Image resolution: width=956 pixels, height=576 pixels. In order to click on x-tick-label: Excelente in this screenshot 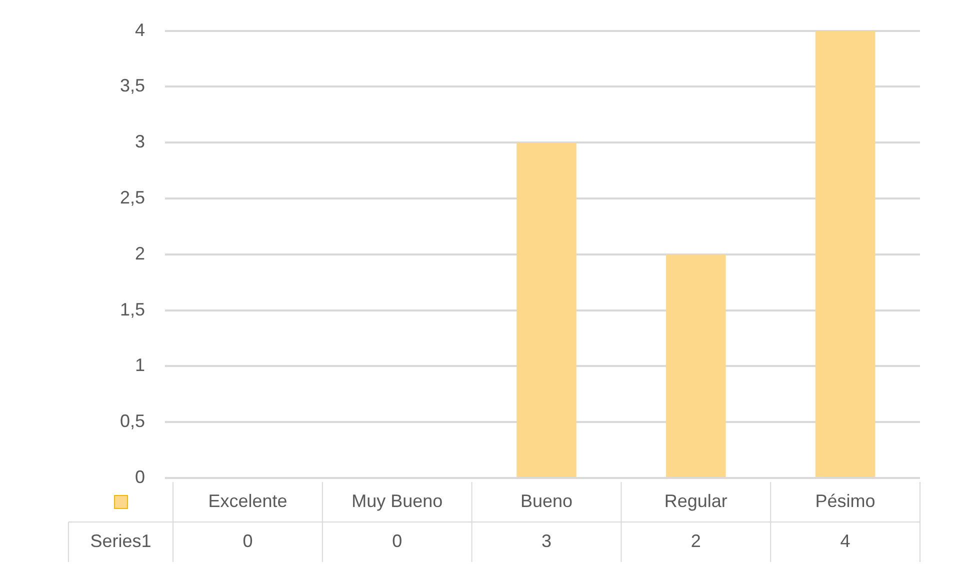, I will do `click(248, 500)`.